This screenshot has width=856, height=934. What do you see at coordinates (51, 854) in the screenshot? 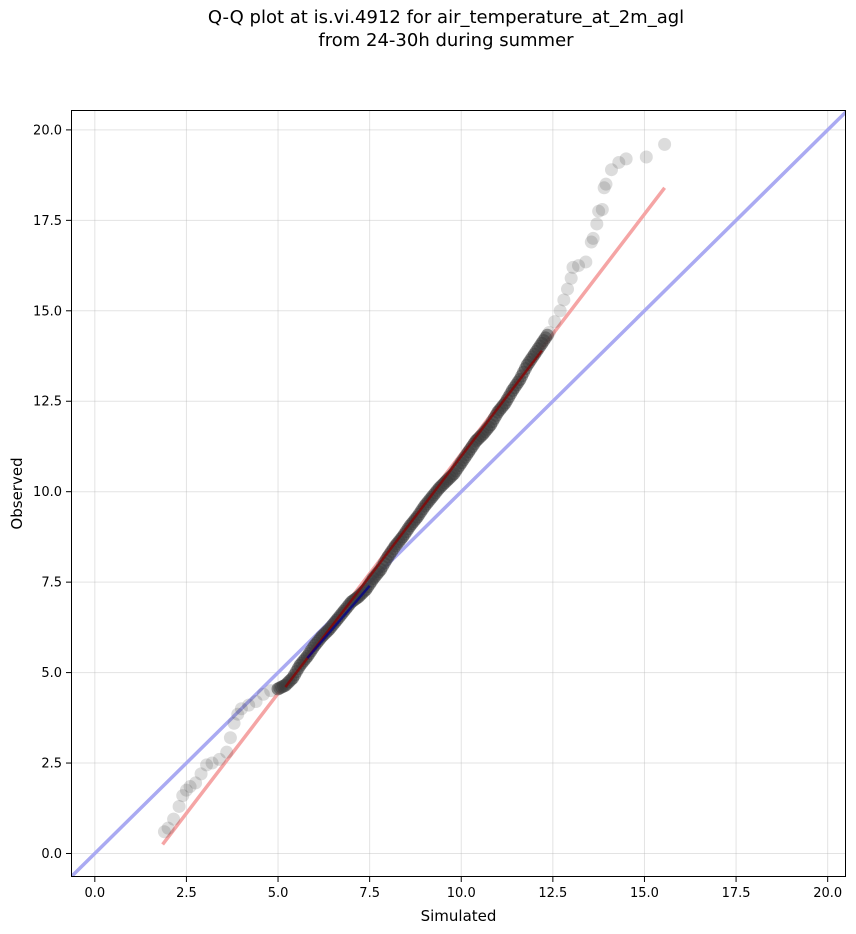
I see `y-tick-label: 0.0` at bounding box center [51, 854].